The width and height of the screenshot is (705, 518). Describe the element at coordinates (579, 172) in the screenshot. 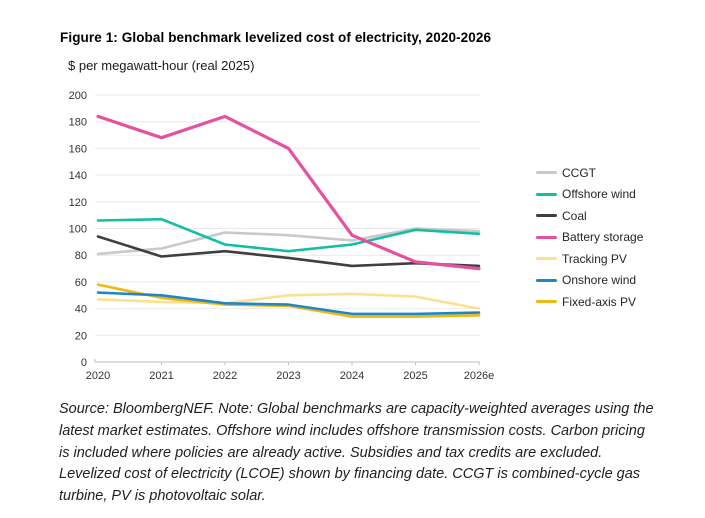

I see `legend-label: CCGT` at that location.